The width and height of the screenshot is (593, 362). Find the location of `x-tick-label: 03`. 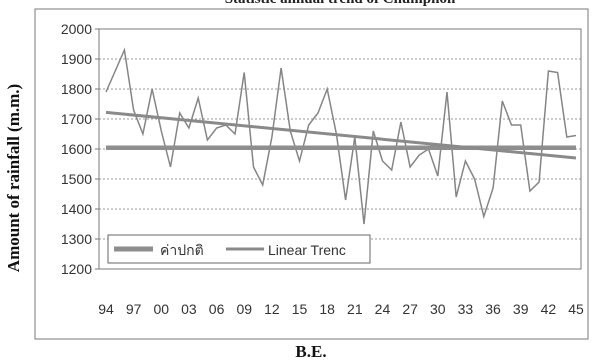

x-tick-label: 03 is located at coordinates (189, 309).